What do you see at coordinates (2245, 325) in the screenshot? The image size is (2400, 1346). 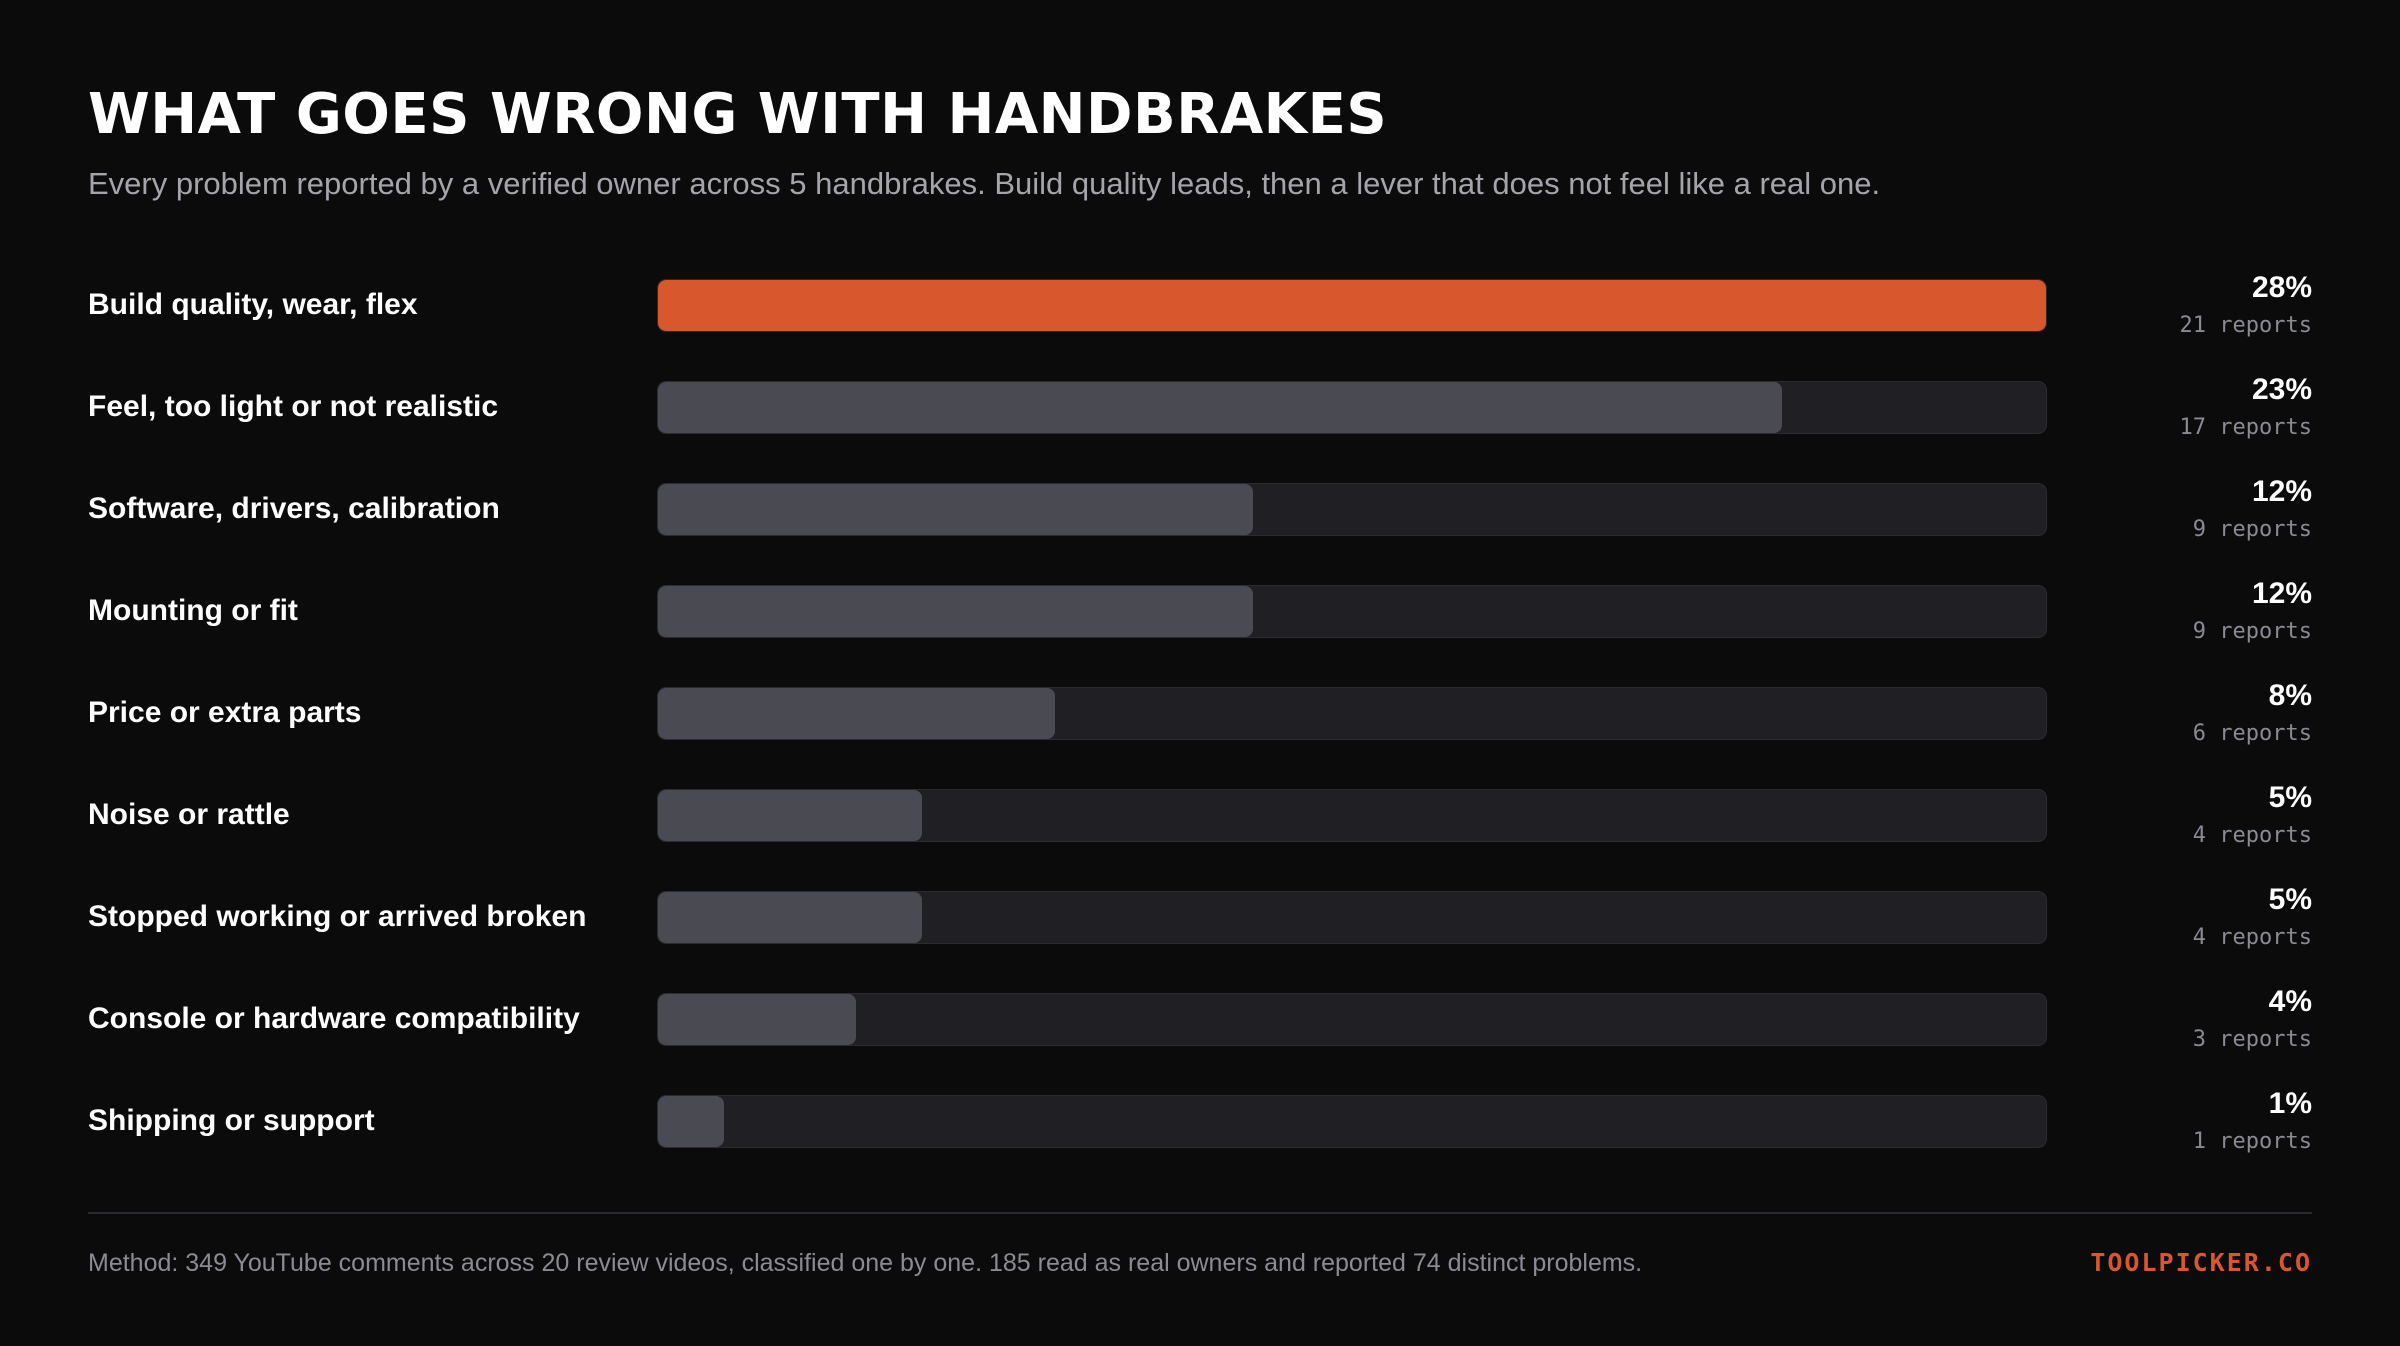 I see `report-count-label: 21 reports` at bounding box center [2245, 325].